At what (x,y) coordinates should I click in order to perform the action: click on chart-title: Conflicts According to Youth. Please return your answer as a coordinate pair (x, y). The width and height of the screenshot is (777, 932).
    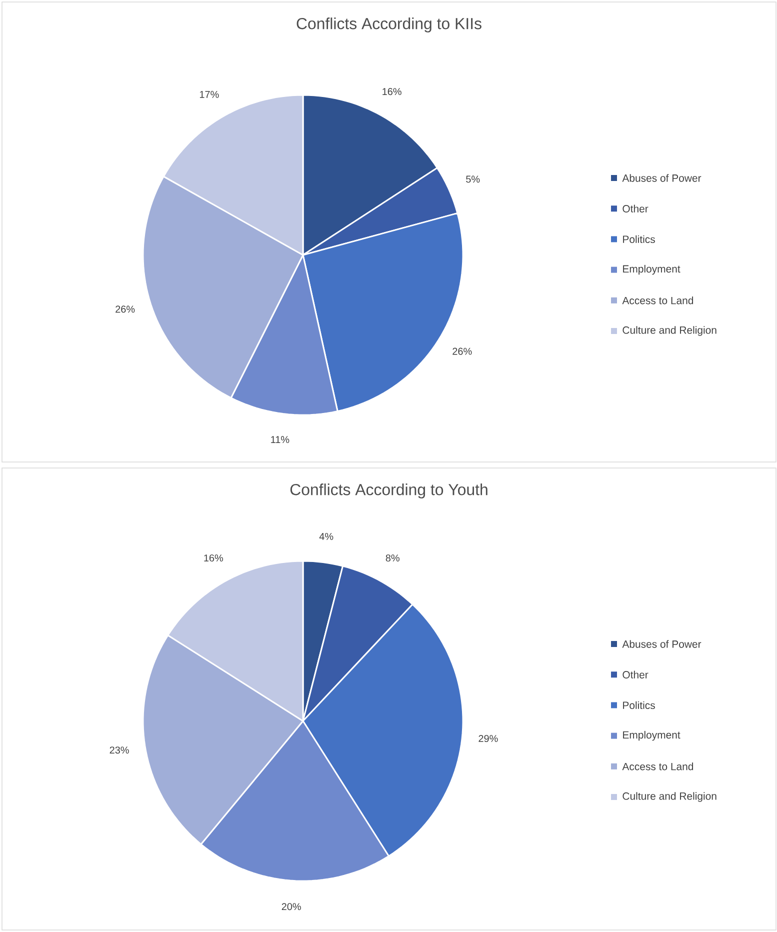
    Looking at the image, I should click on (389, 491).